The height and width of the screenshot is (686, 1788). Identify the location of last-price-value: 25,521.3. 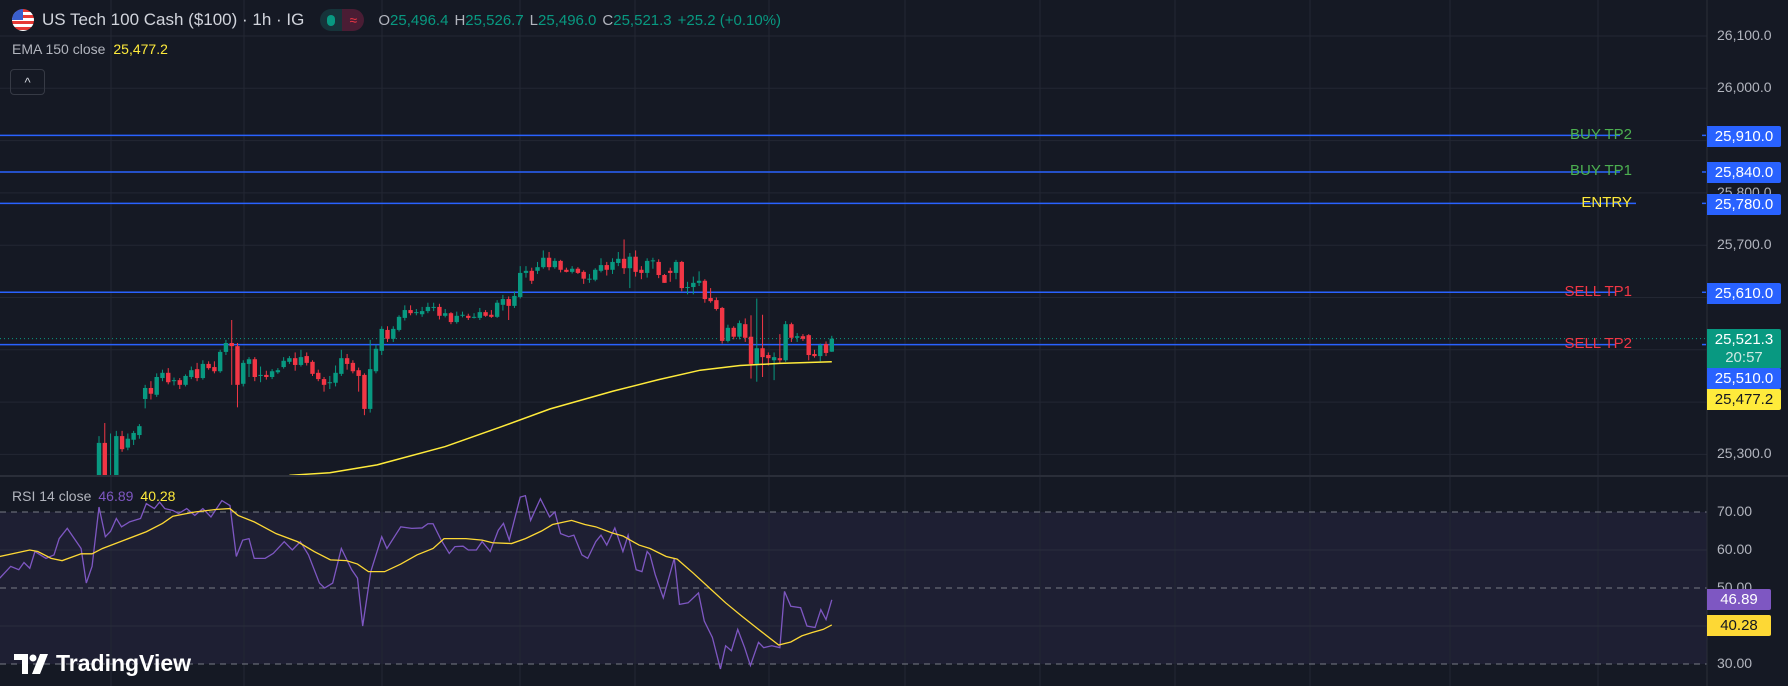
(1744, 339).